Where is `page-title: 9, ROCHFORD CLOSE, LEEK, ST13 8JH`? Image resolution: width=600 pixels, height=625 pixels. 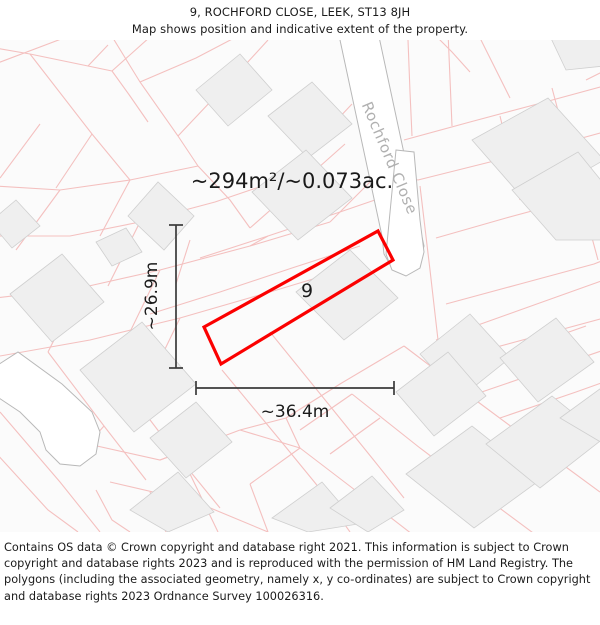
page-title: 9, ROCHFORD CLOSE, LEEK, ST13 8JH is located at coordinates (300, 12).